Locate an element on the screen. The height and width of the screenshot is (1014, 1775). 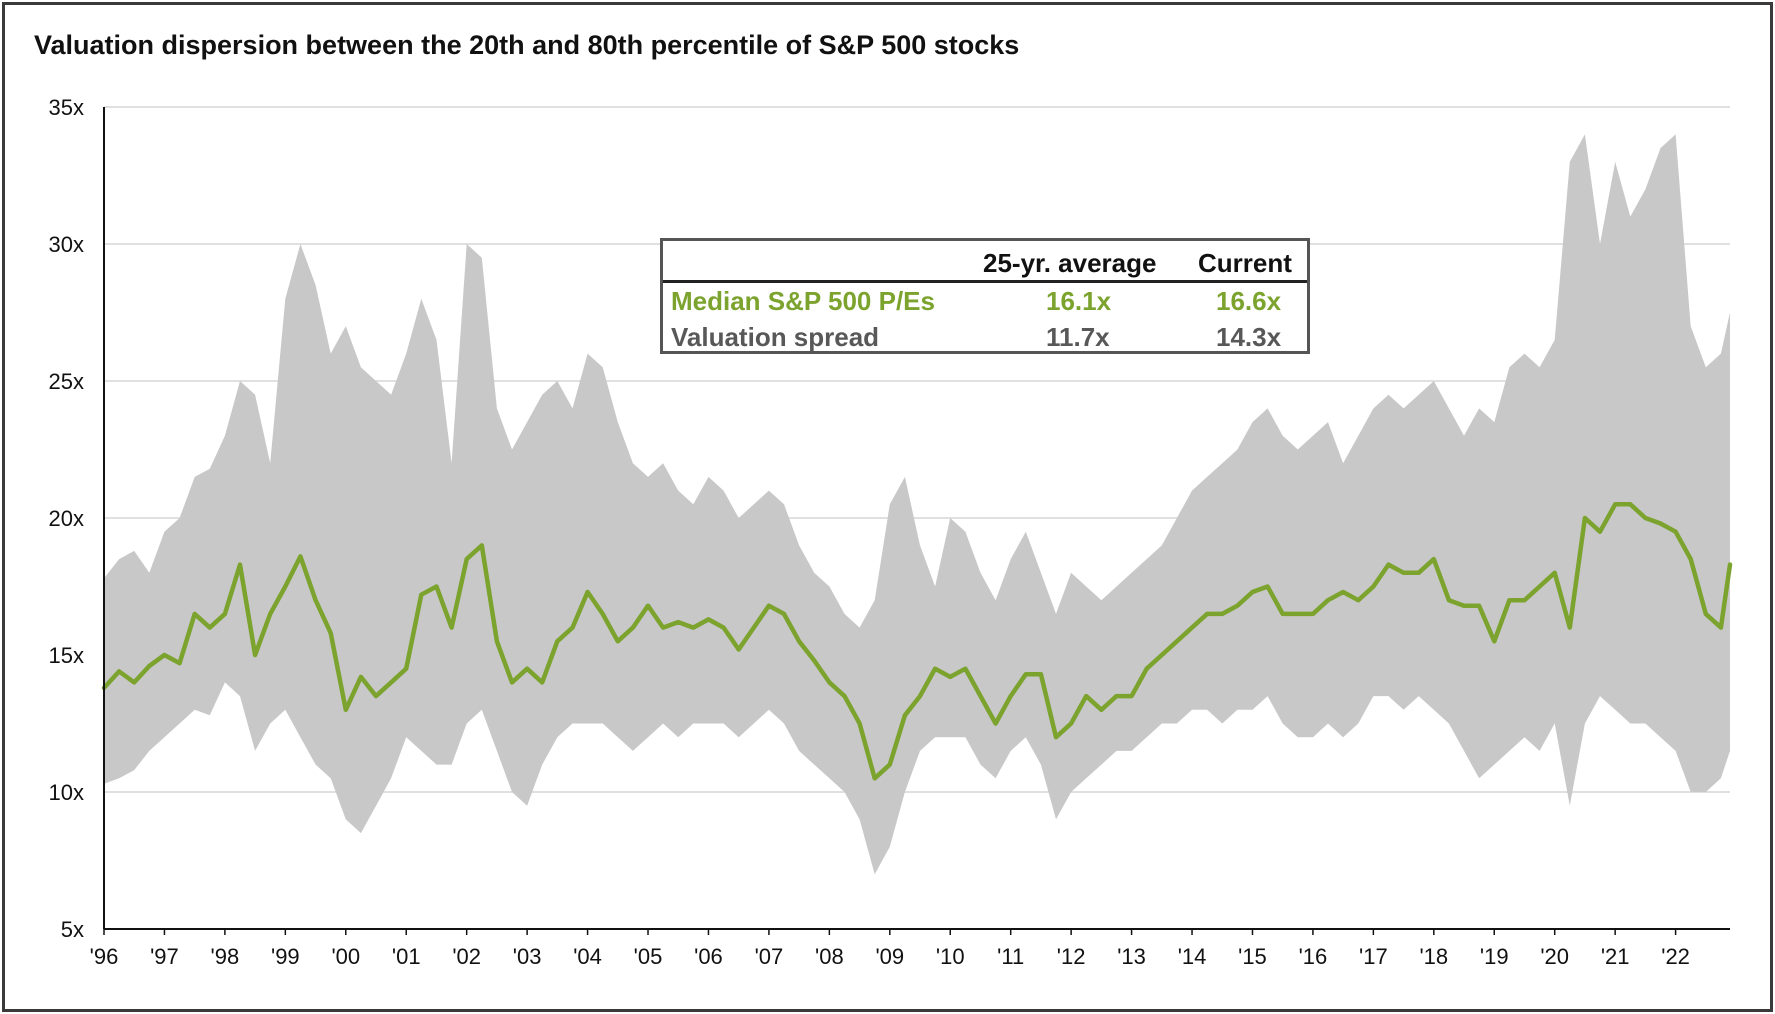
row-spread-average: 11.7x is located at coordinates (1078, 337).